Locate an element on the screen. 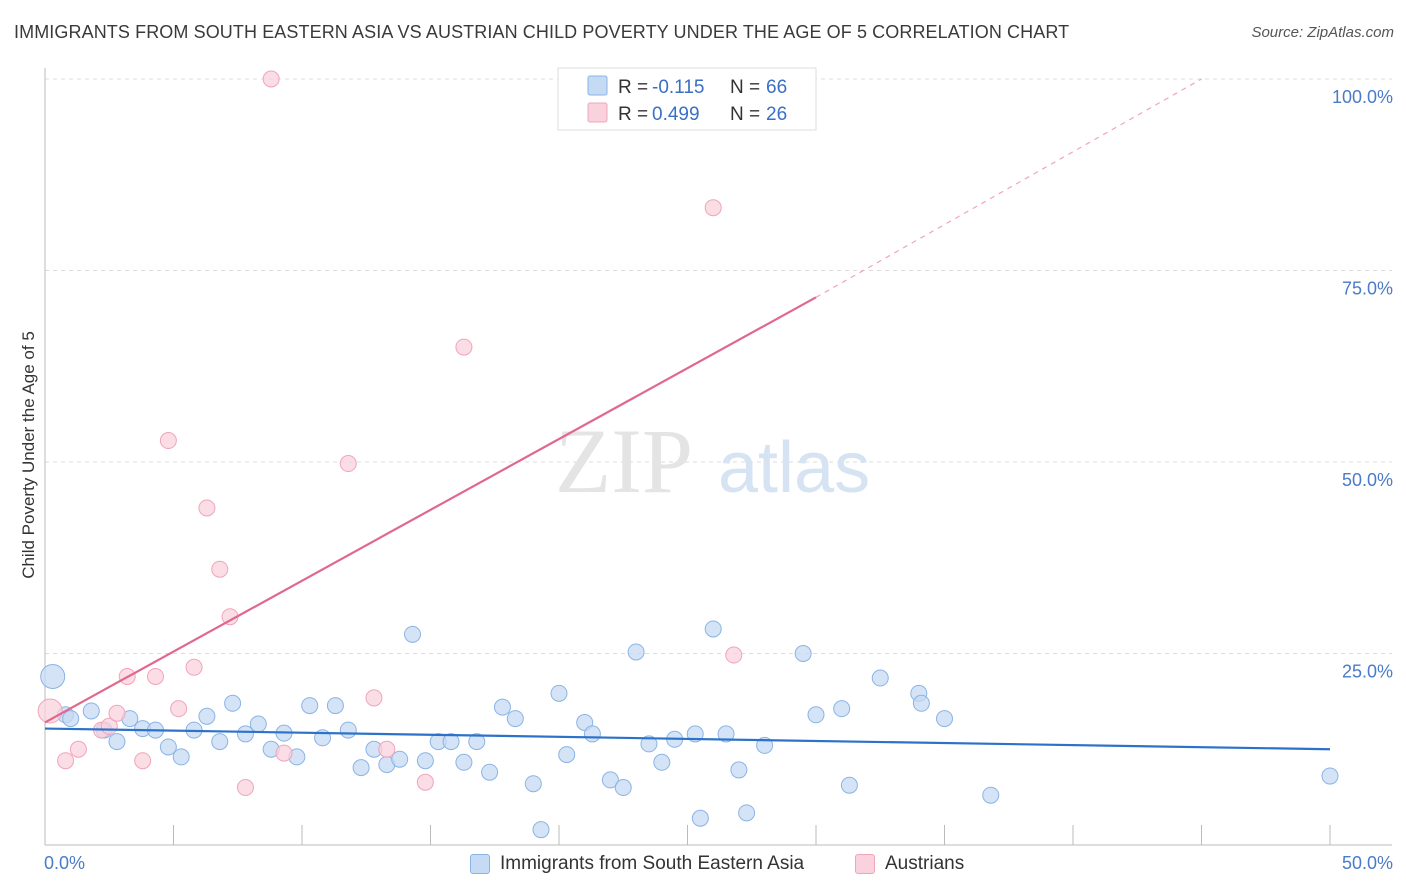  legend-item-immigrants: Immigrants from South Eastern Asia is located at coordinates (637, 864).